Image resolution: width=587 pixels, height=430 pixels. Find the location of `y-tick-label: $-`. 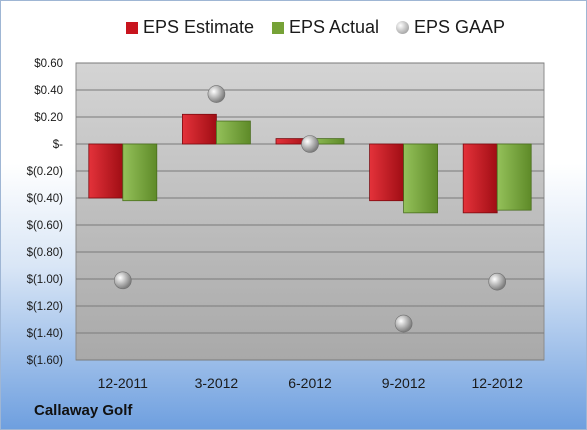

y-tick-label: $- is located at coordinates (58, 145).